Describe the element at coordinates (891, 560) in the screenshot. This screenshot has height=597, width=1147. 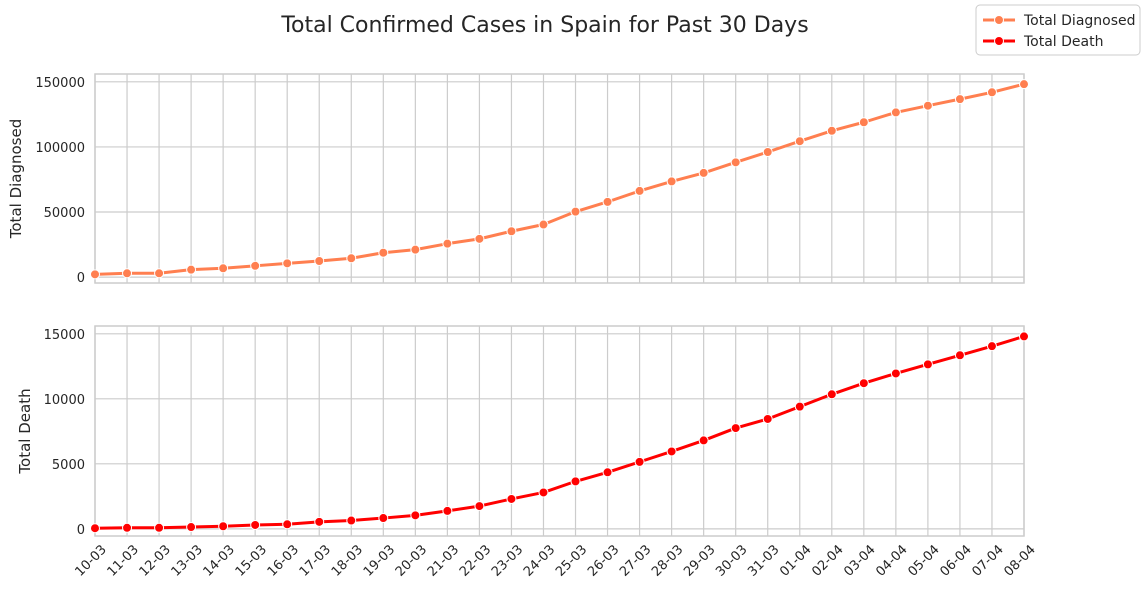
I see `x-tick-label: 04-04` at that location.